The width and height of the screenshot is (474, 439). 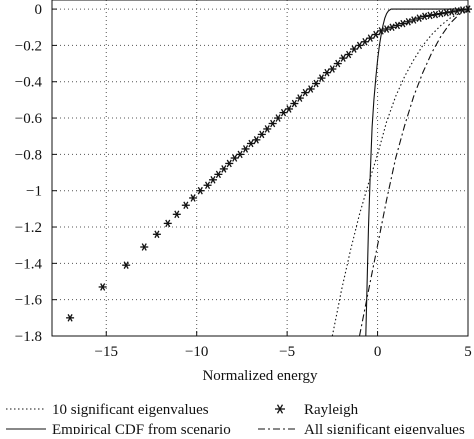 I want to click on y-tick-label: −0.6, so click(x=29, y=119).